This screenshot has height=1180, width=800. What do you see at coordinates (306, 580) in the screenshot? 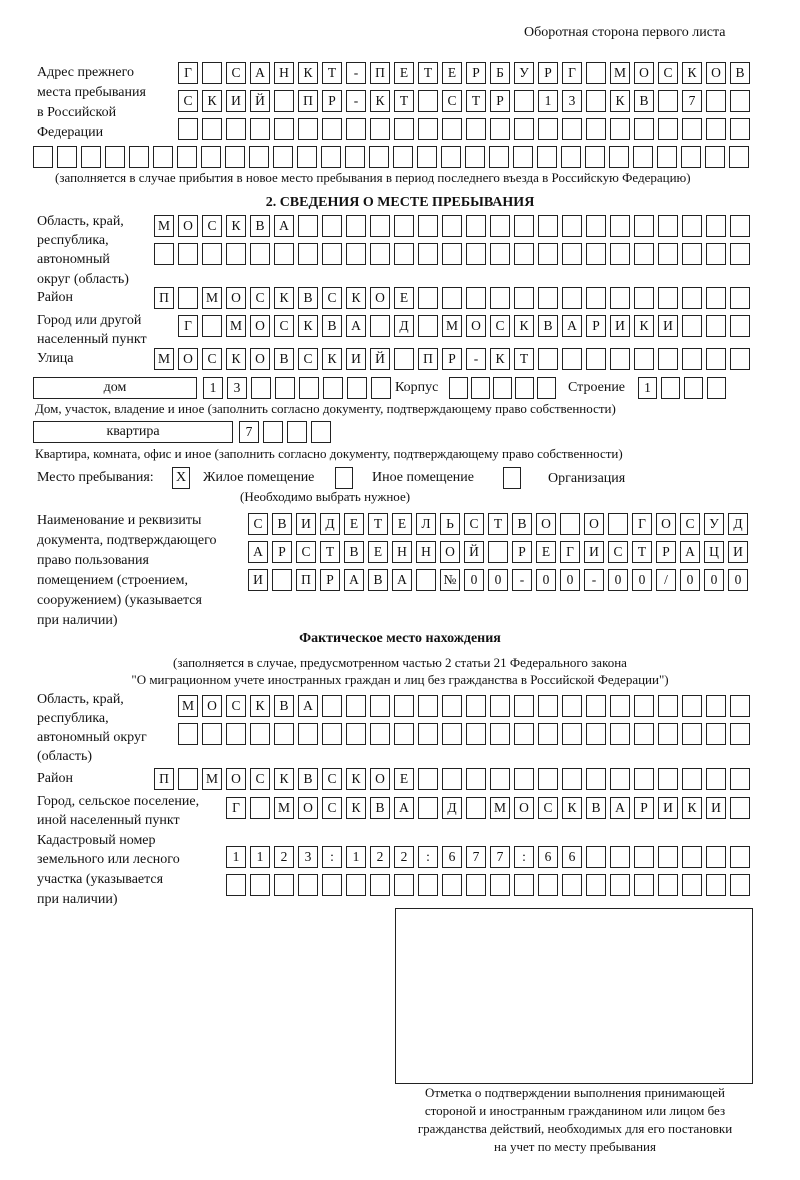
I see `char-cell: П` at bounding box center [306, 580].